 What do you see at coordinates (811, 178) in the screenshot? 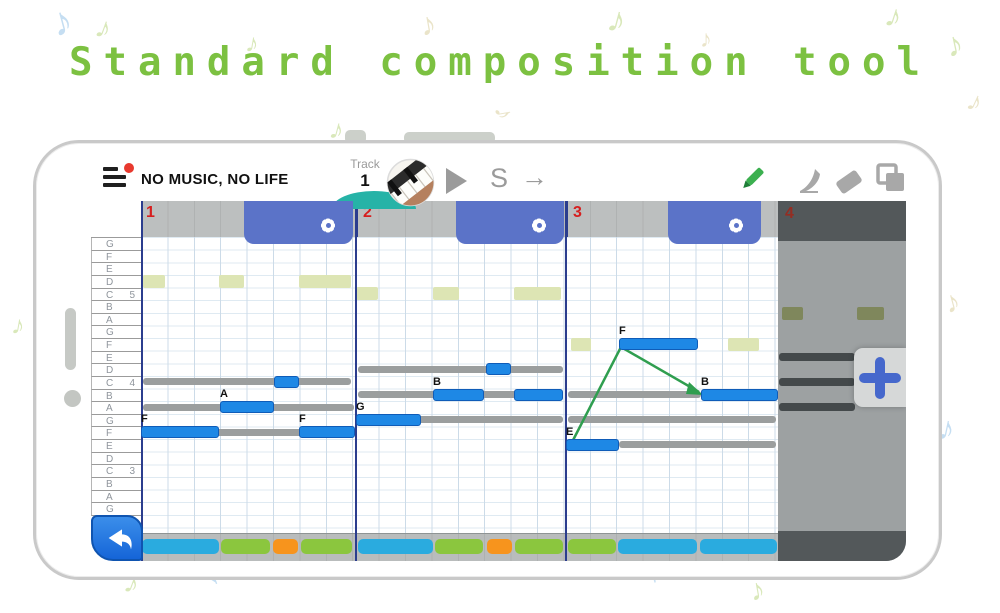
I see `touch-tool-icon` at bounding box center [811, 178].